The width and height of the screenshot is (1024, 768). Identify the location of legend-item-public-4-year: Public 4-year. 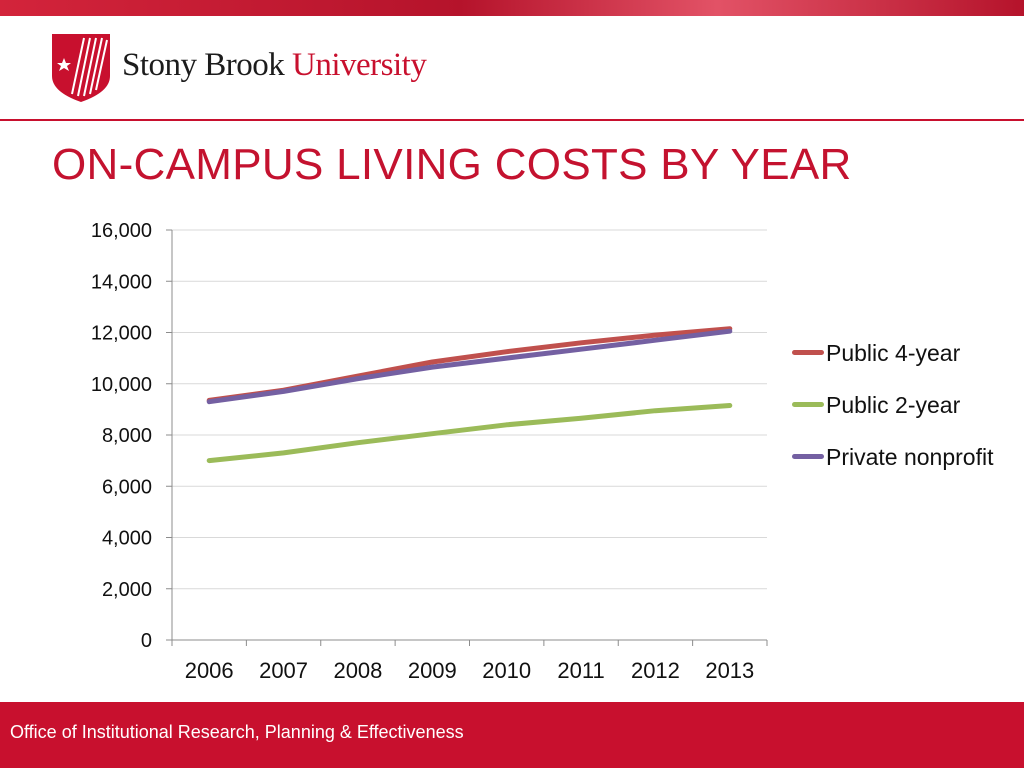
(902, 353).